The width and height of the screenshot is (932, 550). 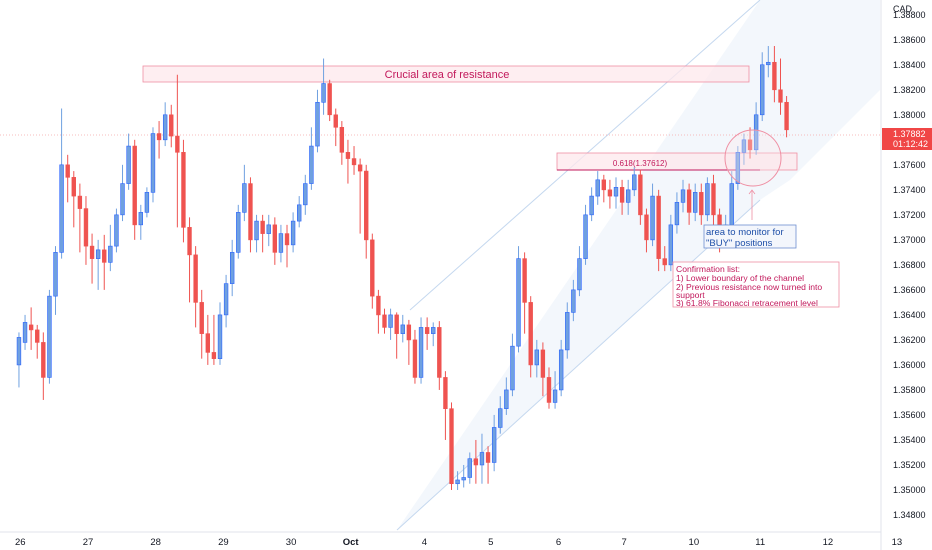 What do you see at coordinates (458, 542) in the screenshot?
I see `time-axis: 26 27 28 29 30 Oct 4 5 6 7 10 11 12 13` at bounding box center [458, 542].